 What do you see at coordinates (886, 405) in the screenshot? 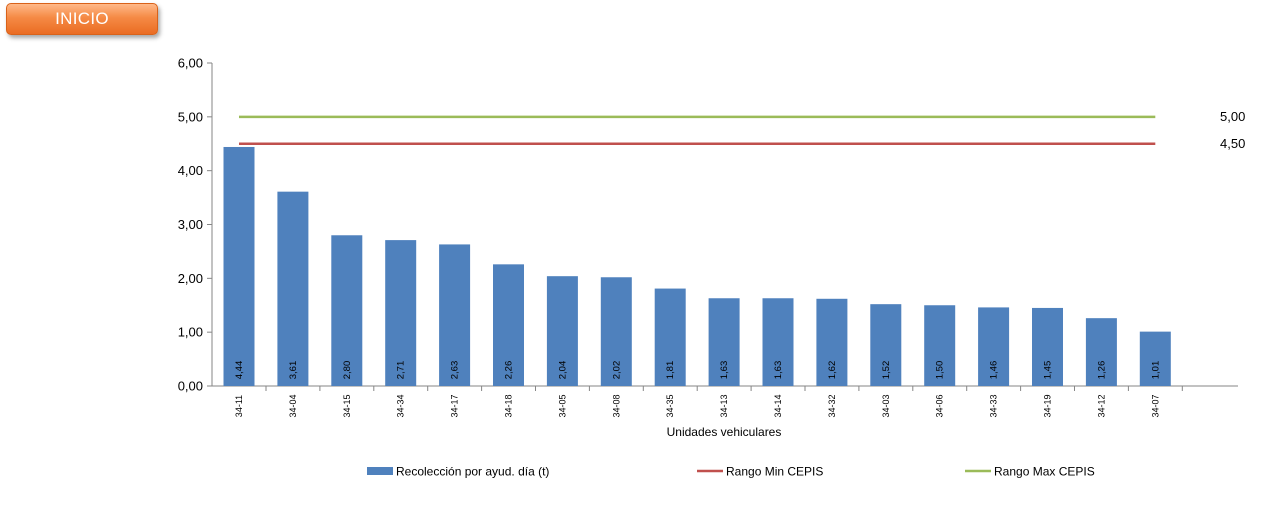
I see `x-category-label: 34-03` at bounding box center [886, 405].